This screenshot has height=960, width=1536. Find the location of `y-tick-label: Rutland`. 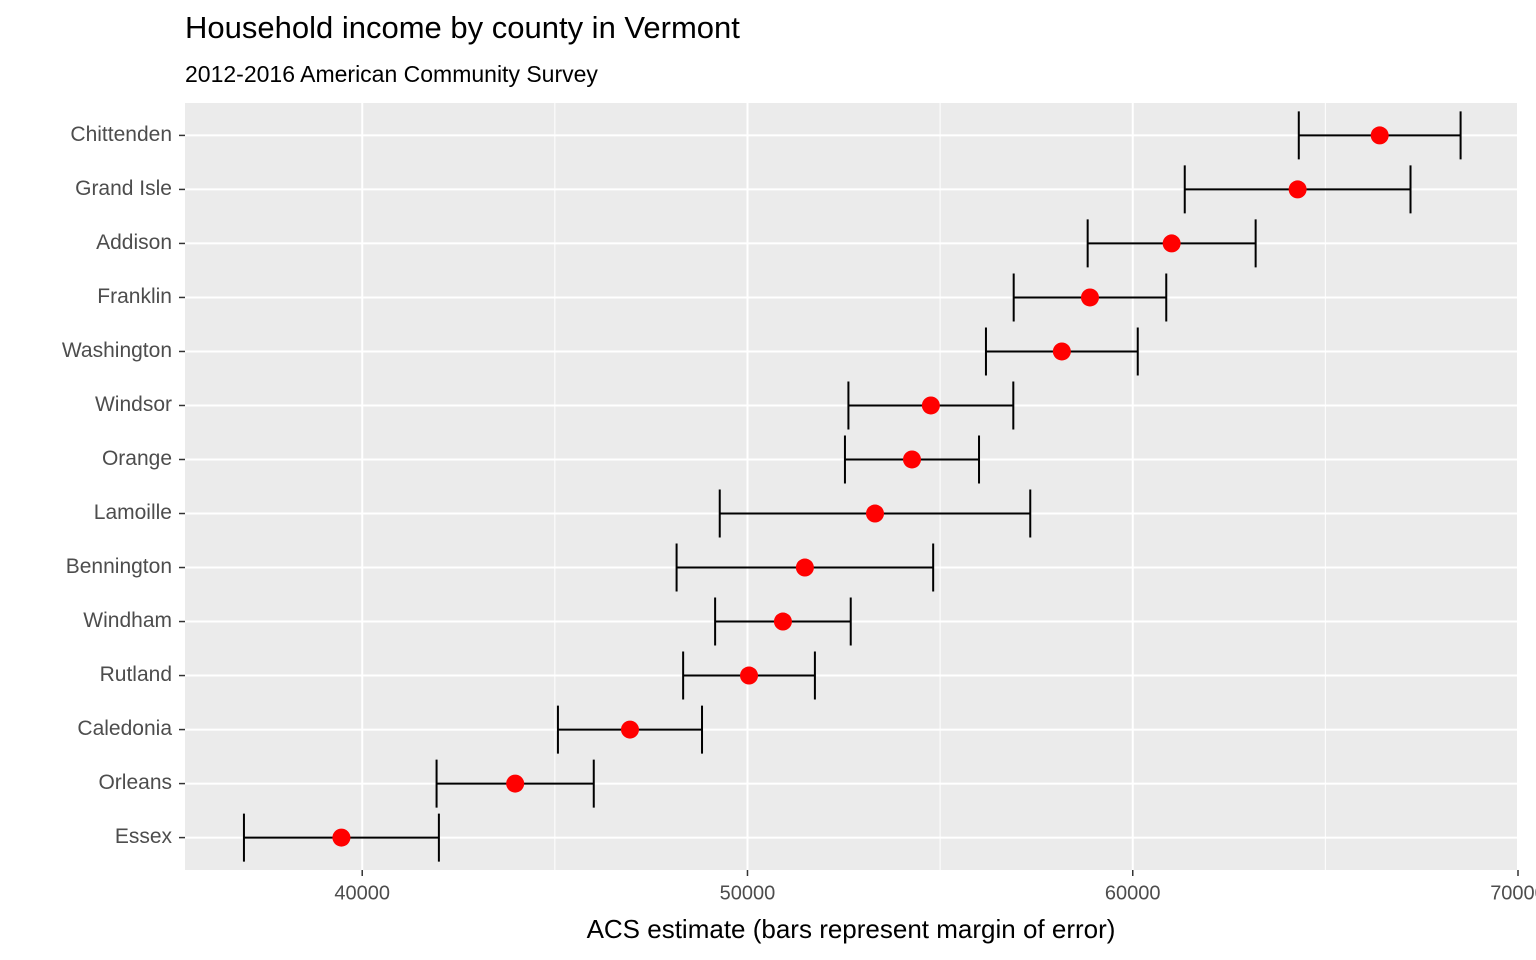

y-tick-label: Rutland is located at coordinates (136, 674).